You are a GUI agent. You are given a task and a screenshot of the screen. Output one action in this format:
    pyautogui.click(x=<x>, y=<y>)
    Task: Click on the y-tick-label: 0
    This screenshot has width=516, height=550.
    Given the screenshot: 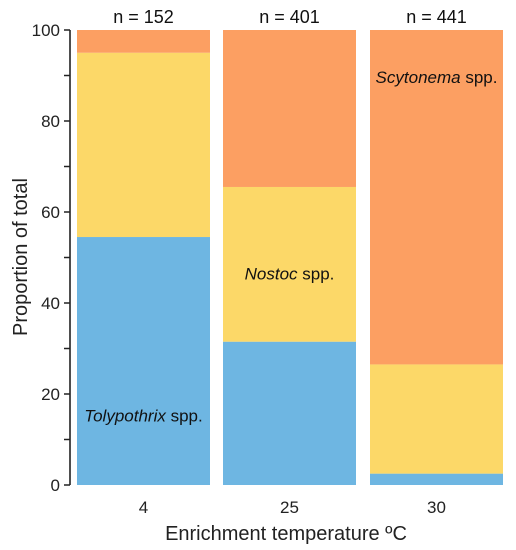 What is the action you would take?
    pyautogui.click(x=55, y=485)
    